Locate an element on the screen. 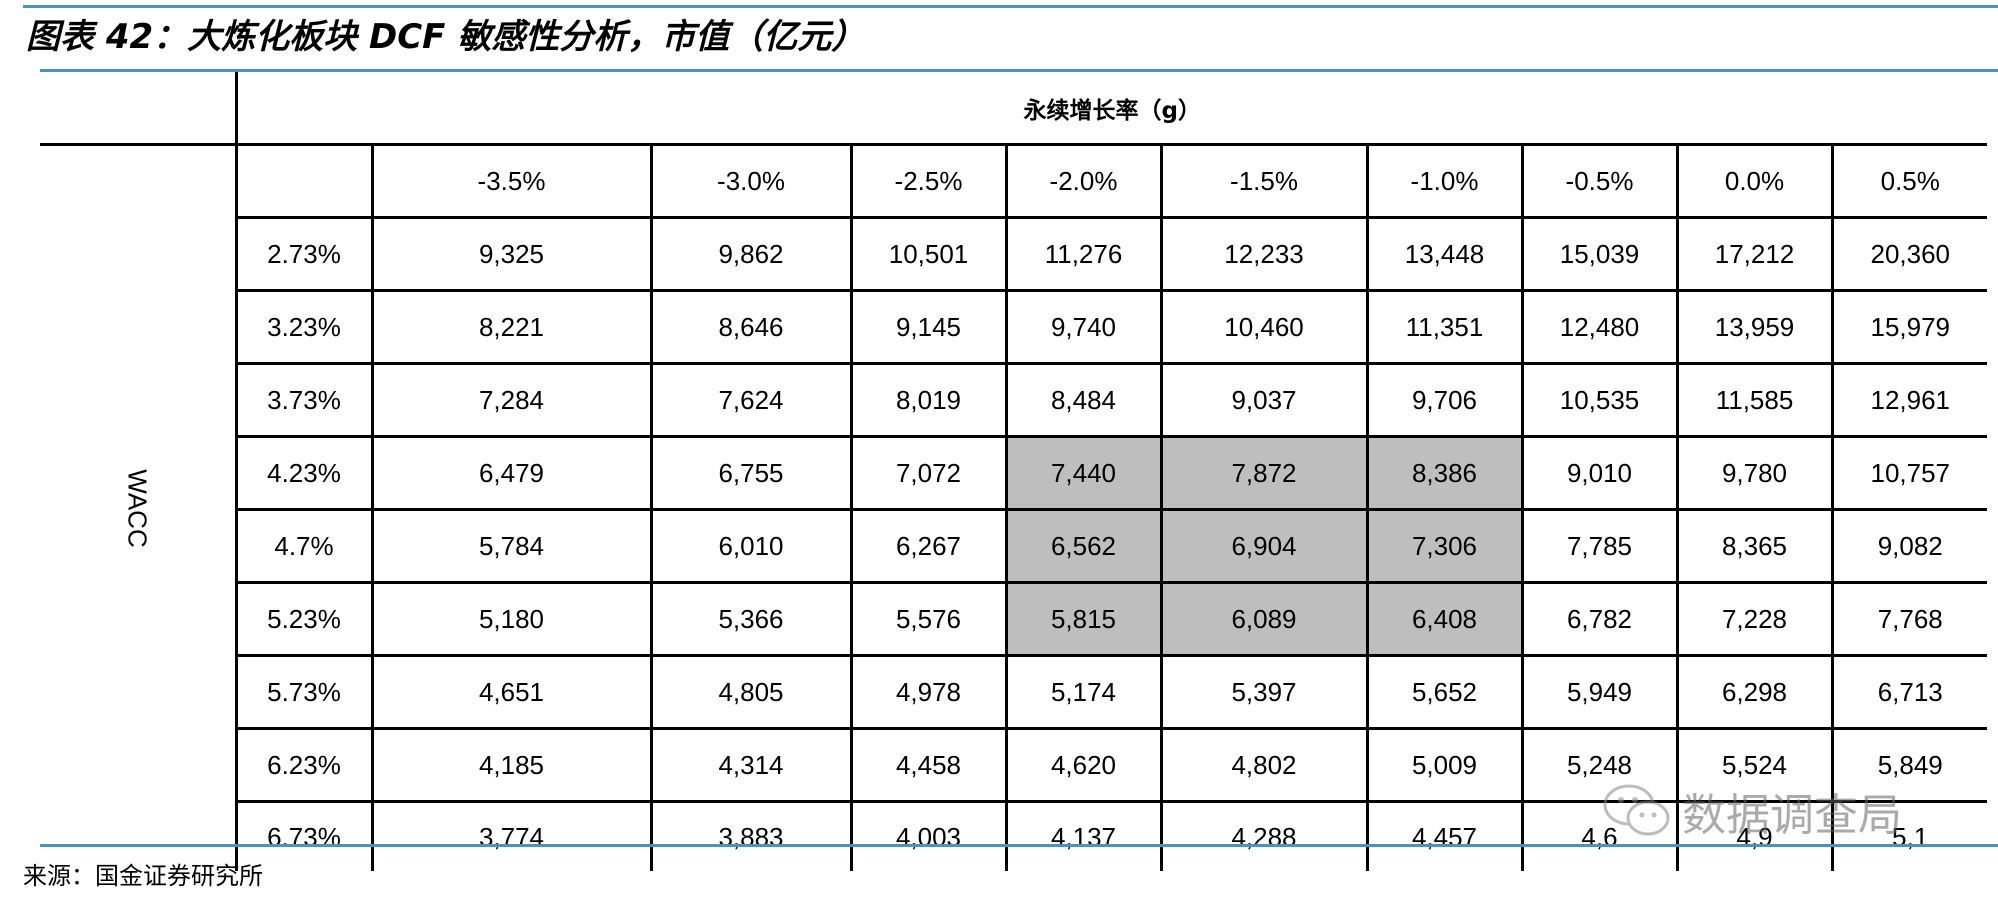 This screenshot has width=1998, height=900. value-cell: 10,501 is located at coordinates (927, 254).